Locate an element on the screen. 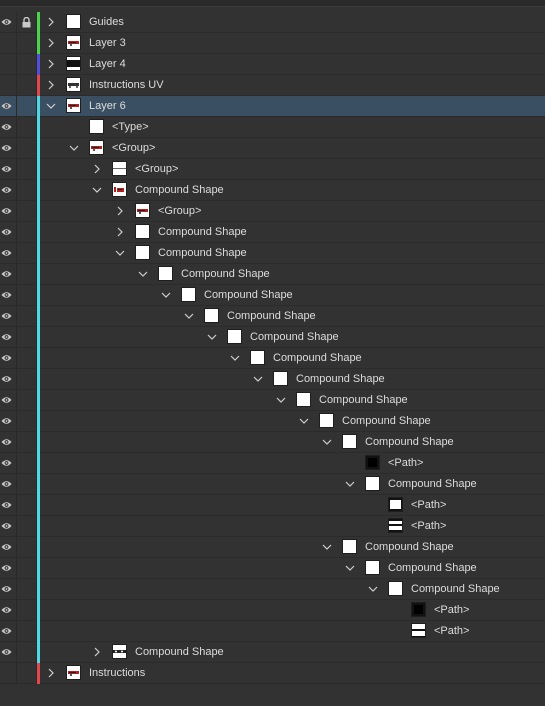 Image resolution: width=545 pixels, height=706 pixels. layer-row-guides: Guides is located at coordinates (272, 22).